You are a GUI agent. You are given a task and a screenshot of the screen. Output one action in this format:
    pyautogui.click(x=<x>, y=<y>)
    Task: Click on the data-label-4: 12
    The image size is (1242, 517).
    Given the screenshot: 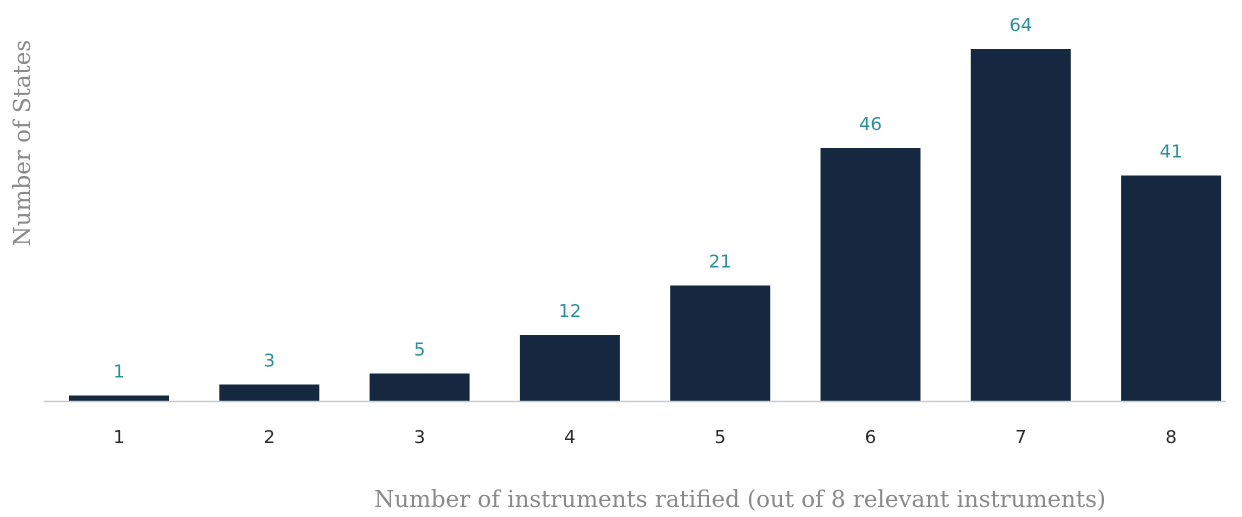 What is the action you would take?
    pyautogui.click(x=569, y=311)
    